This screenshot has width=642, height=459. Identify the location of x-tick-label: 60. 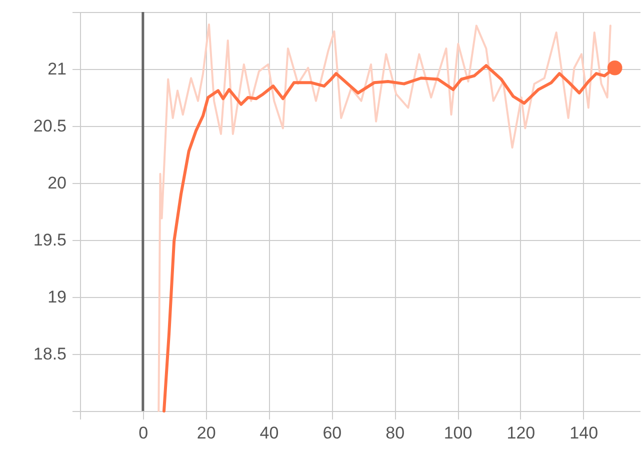
(332, 433).